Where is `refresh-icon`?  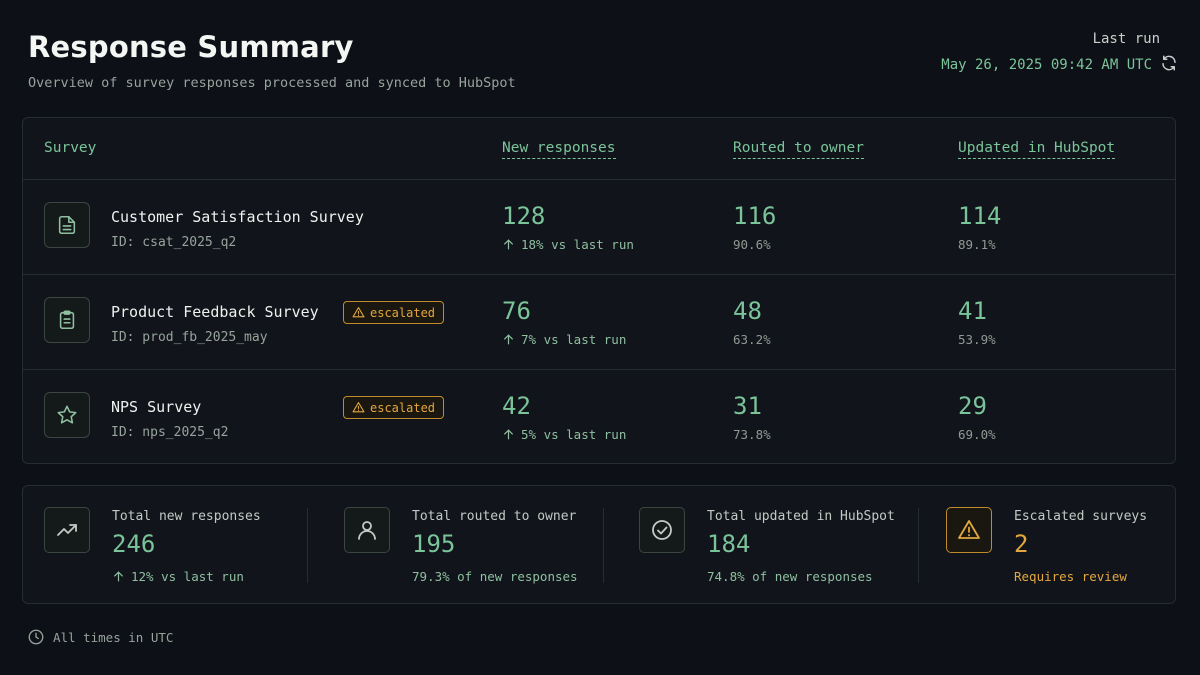
refresh-icon is located at coordinates (1169, 65).